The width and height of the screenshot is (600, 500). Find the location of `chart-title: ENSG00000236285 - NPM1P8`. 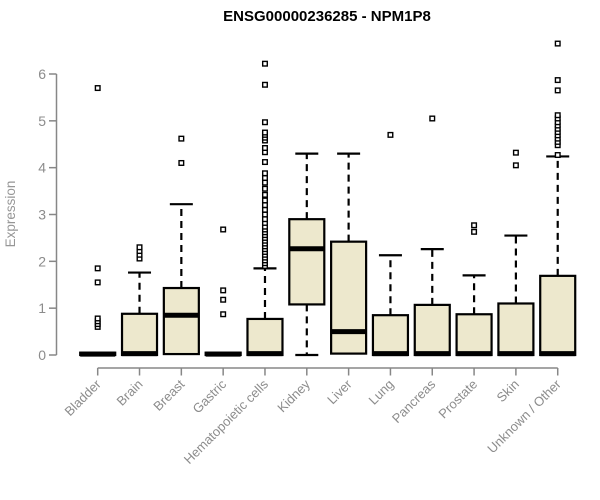

chart-title: ENSG00000236285 - NPM1P8 is located at coordinates (327, 16).